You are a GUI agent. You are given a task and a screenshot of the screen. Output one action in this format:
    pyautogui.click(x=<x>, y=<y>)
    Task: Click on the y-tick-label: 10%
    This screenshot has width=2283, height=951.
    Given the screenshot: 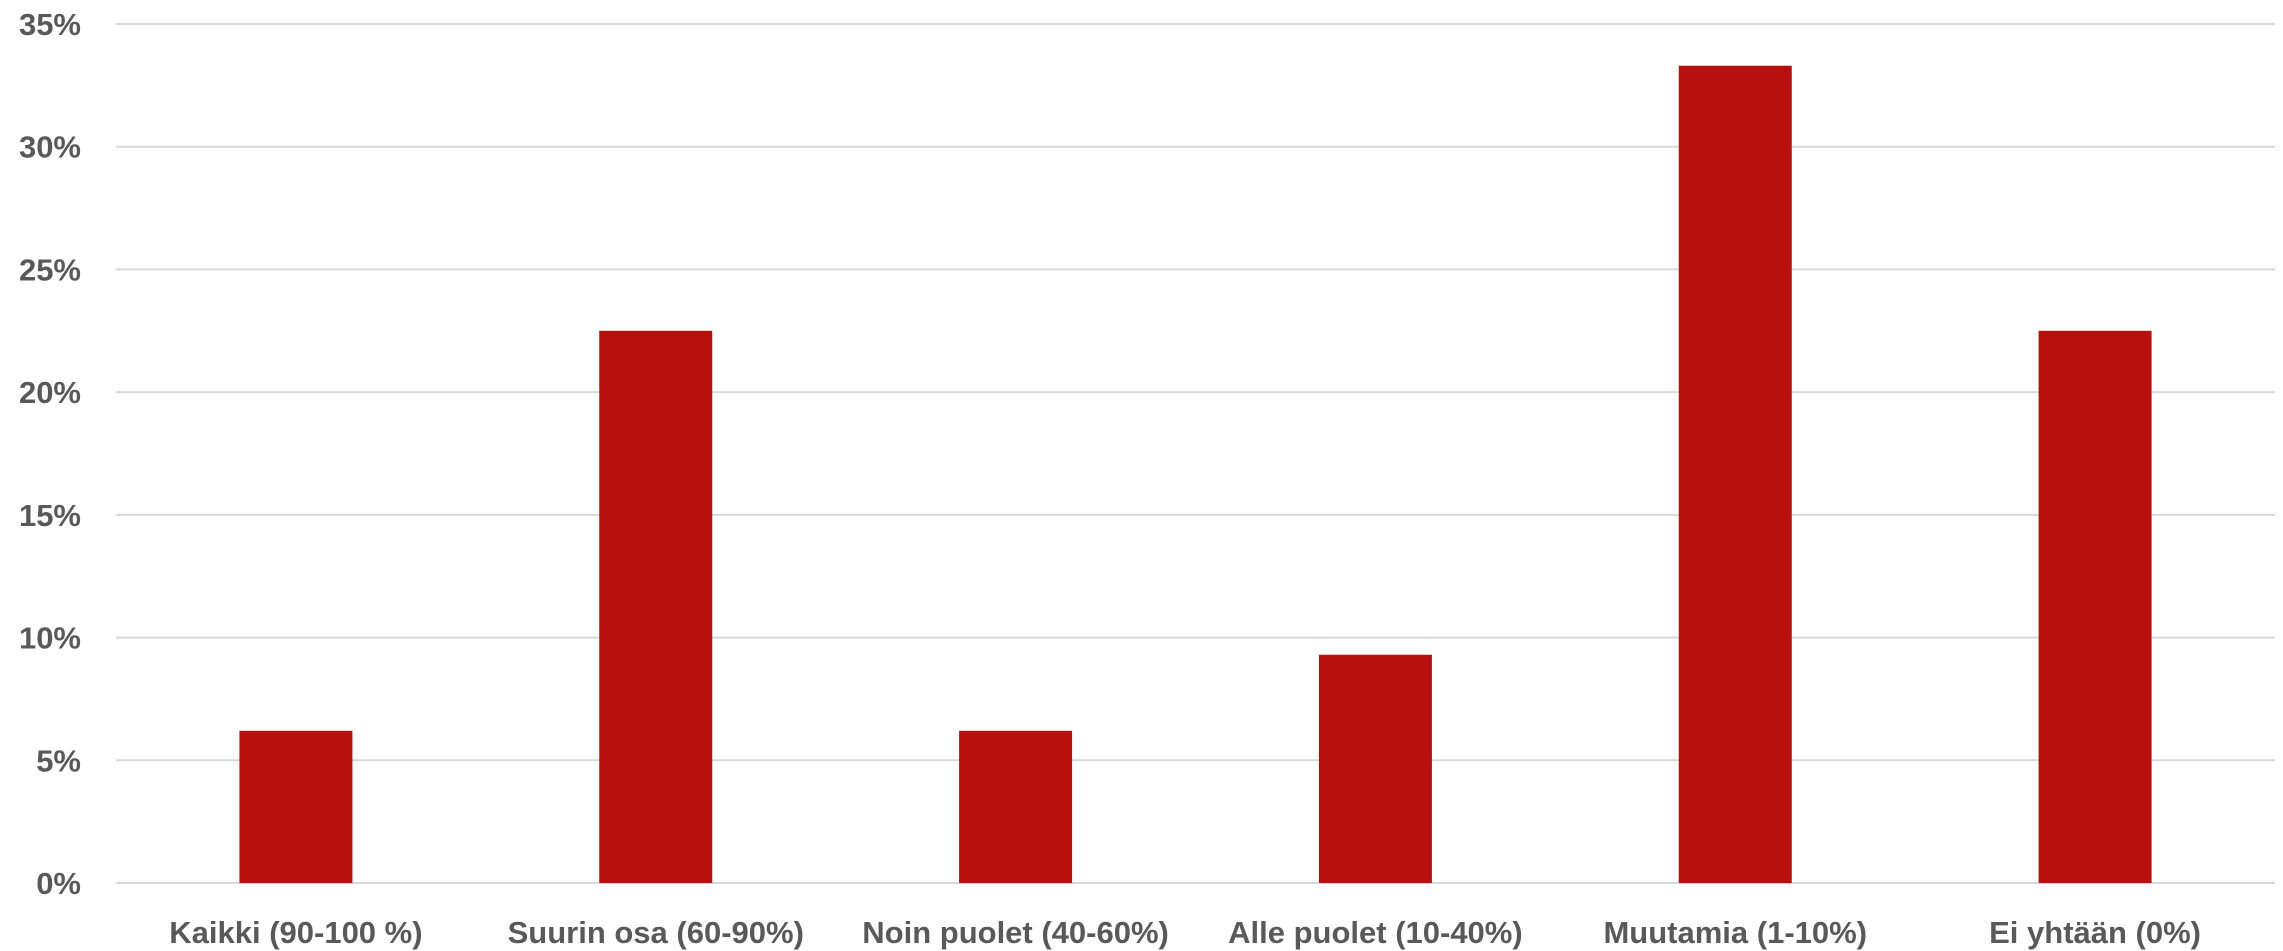 What is the action you would take?
    pyautogui.click(x=50, y=638)
    